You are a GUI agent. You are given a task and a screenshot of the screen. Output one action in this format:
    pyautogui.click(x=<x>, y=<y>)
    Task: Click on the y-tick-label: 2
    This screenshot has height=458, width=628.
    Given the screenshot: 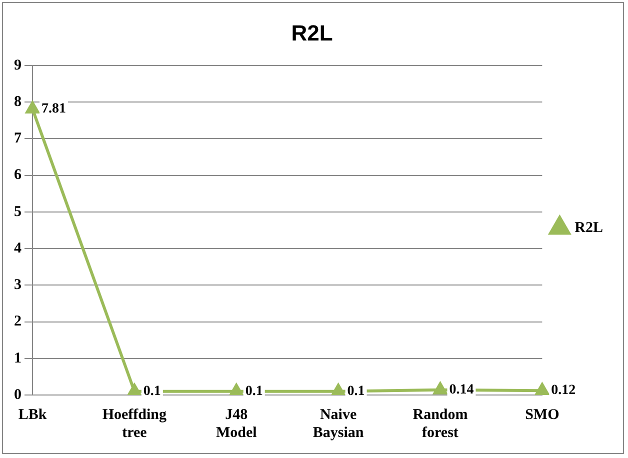 What is the action you would take?
    pyautogui.click(x=18, y=322)
    